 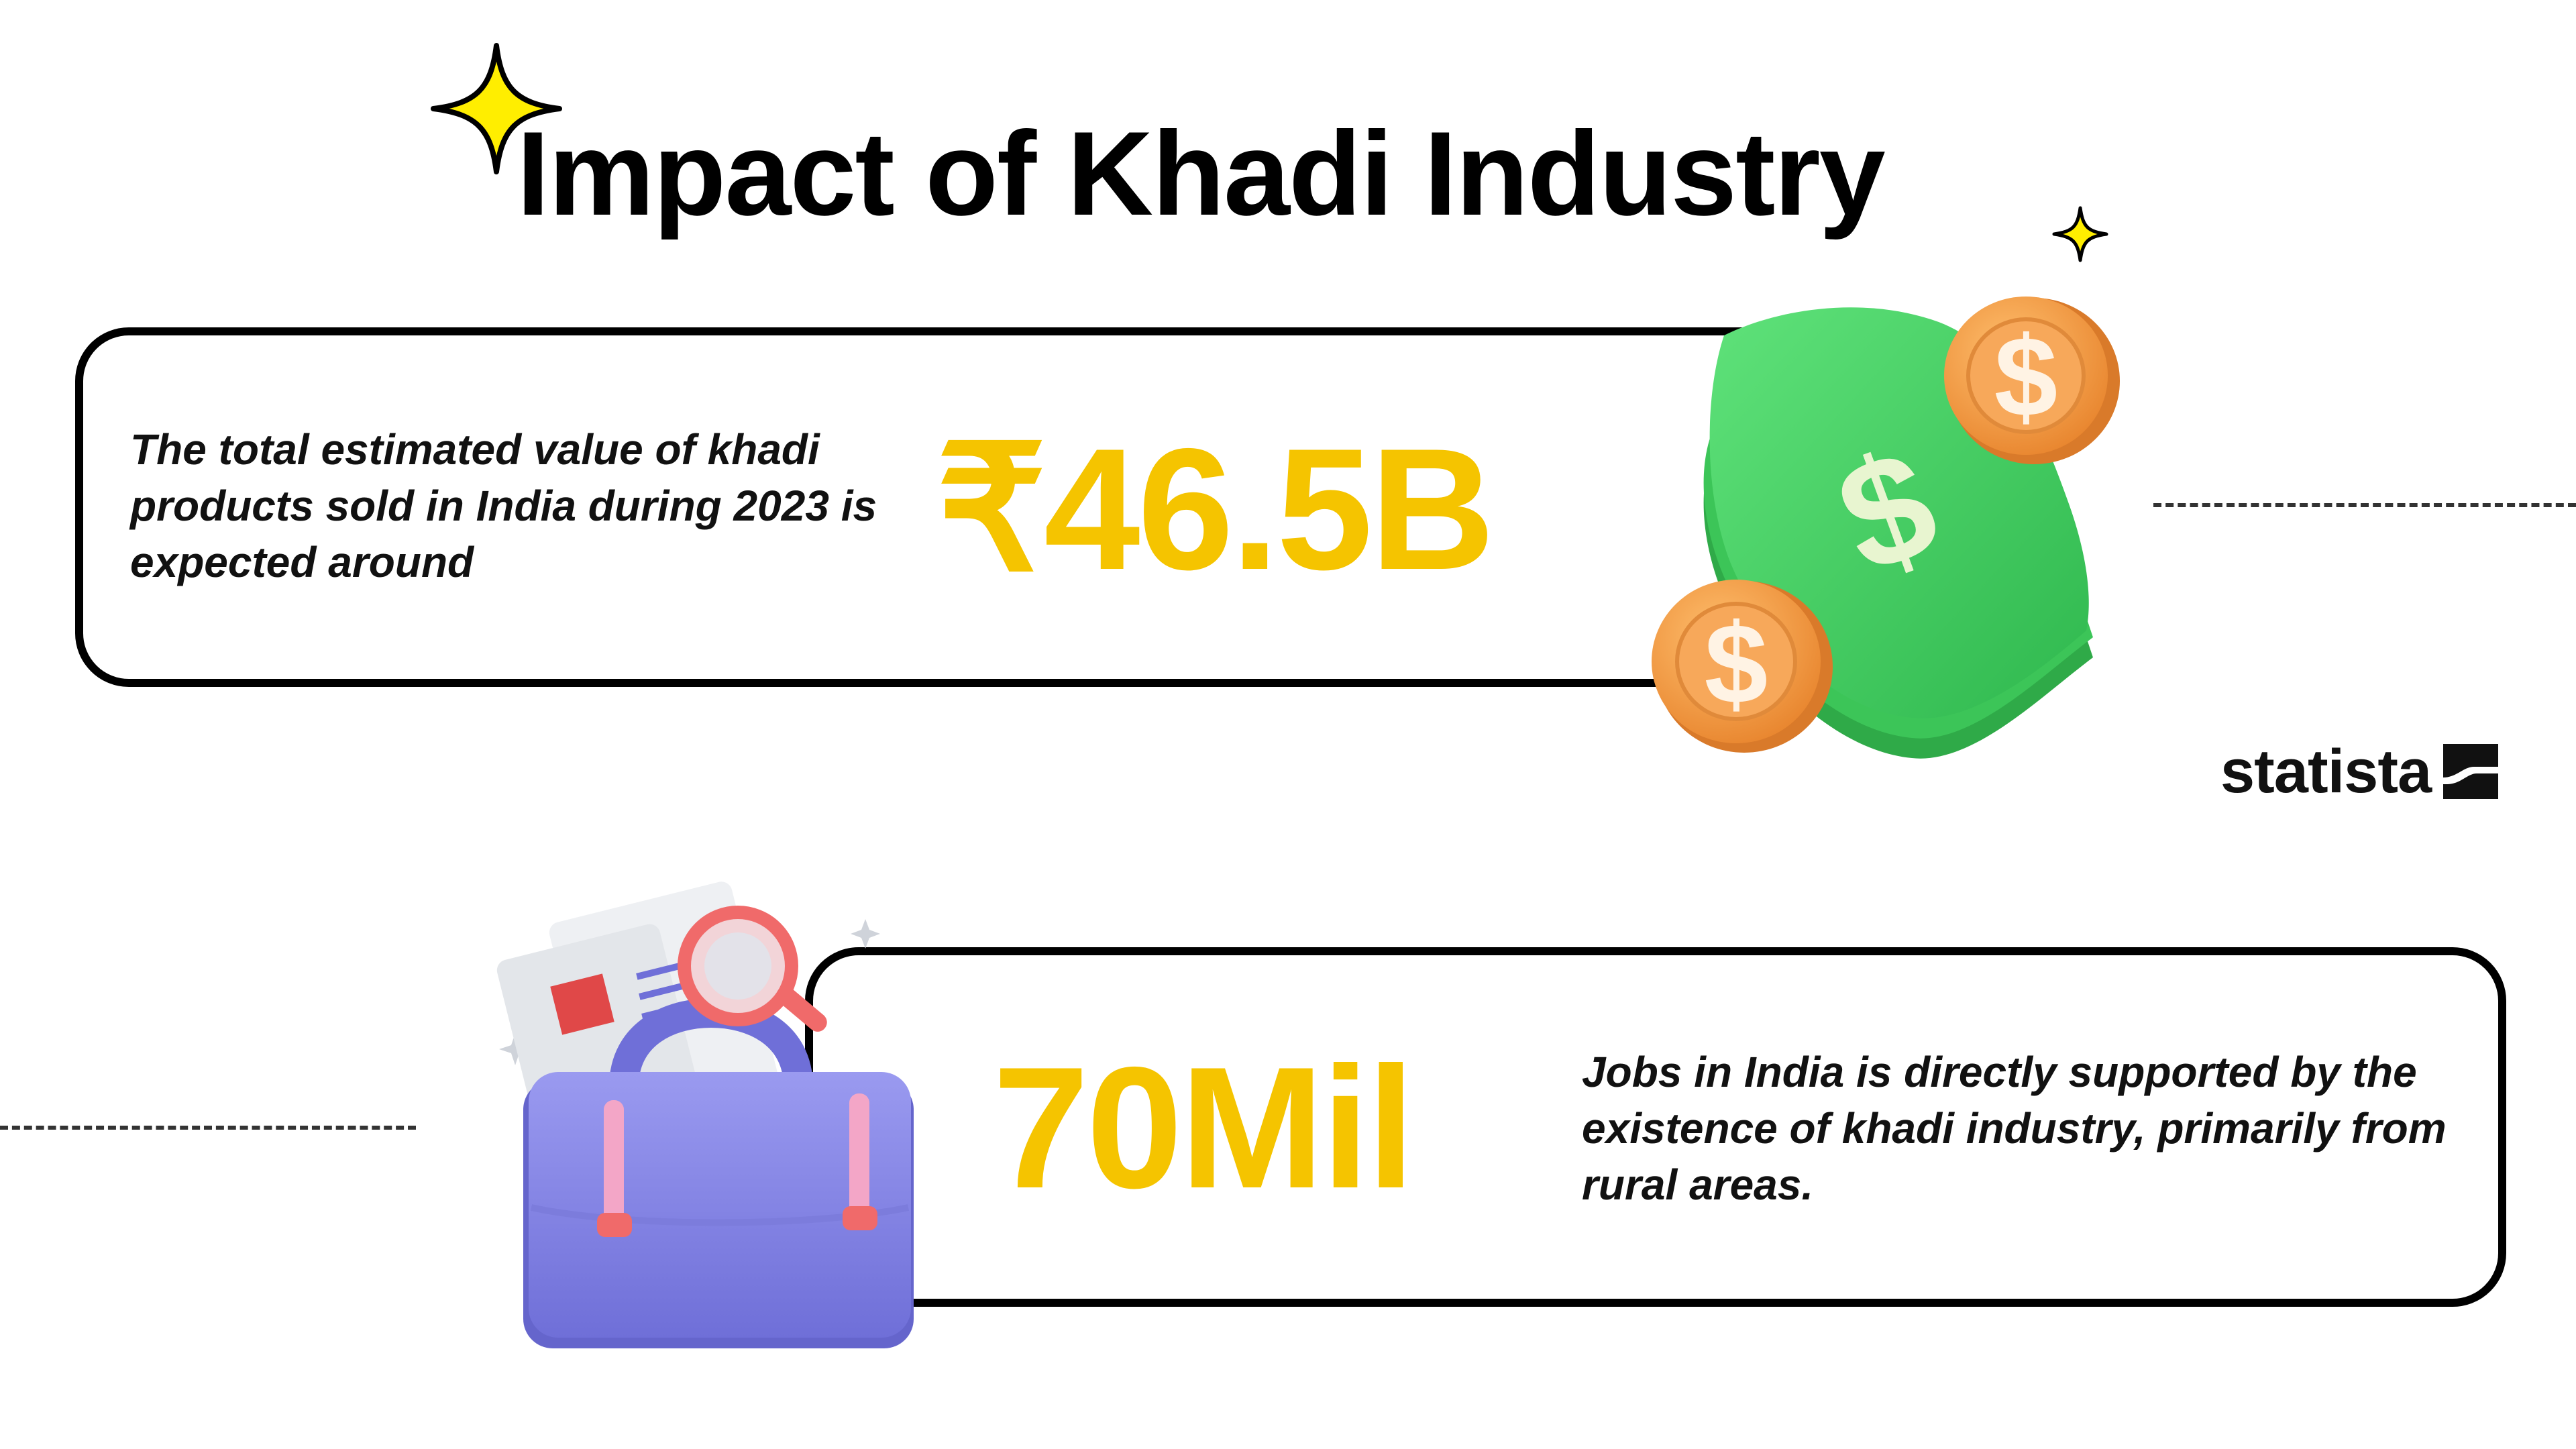 What do you see at coordinates (705, 1114) in the screenshot?
I see `briefcase-icon` at bounding box center [705, 1114].